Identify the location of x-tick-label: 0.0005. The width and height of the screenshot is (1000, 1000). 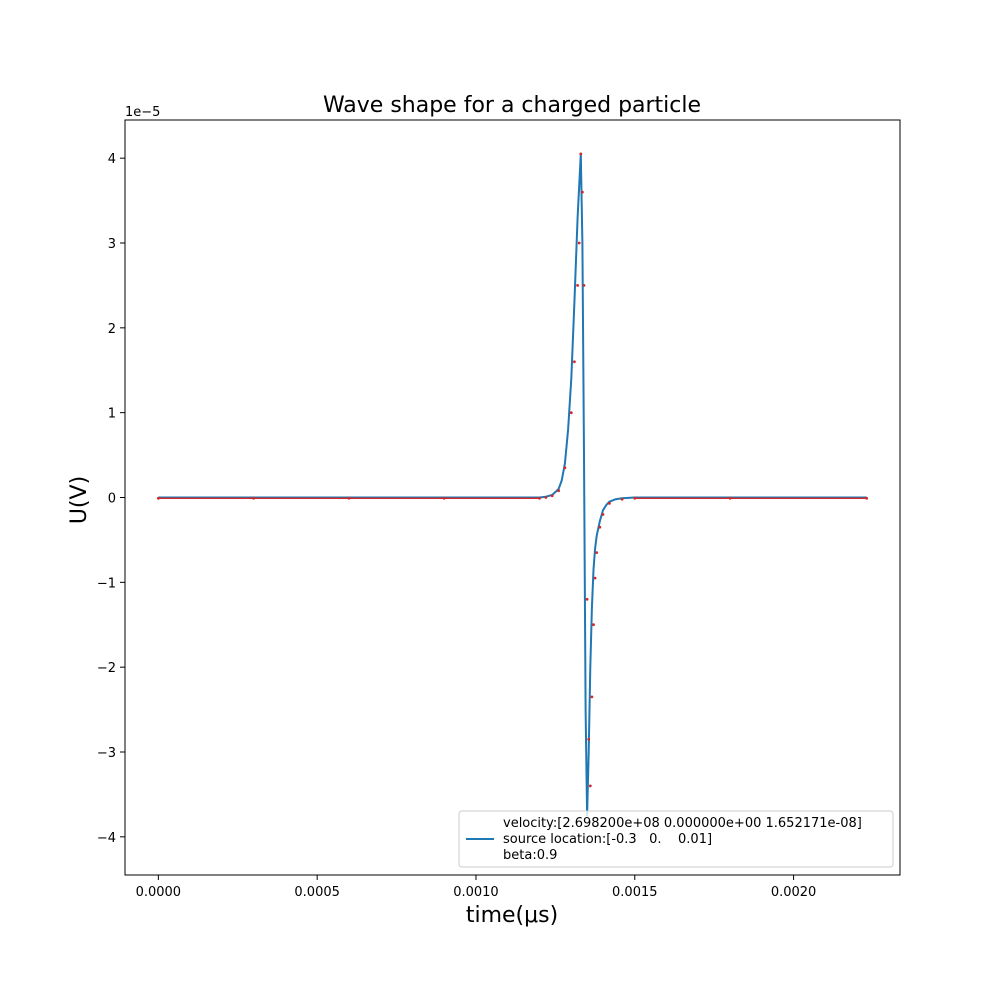
(317, 892).